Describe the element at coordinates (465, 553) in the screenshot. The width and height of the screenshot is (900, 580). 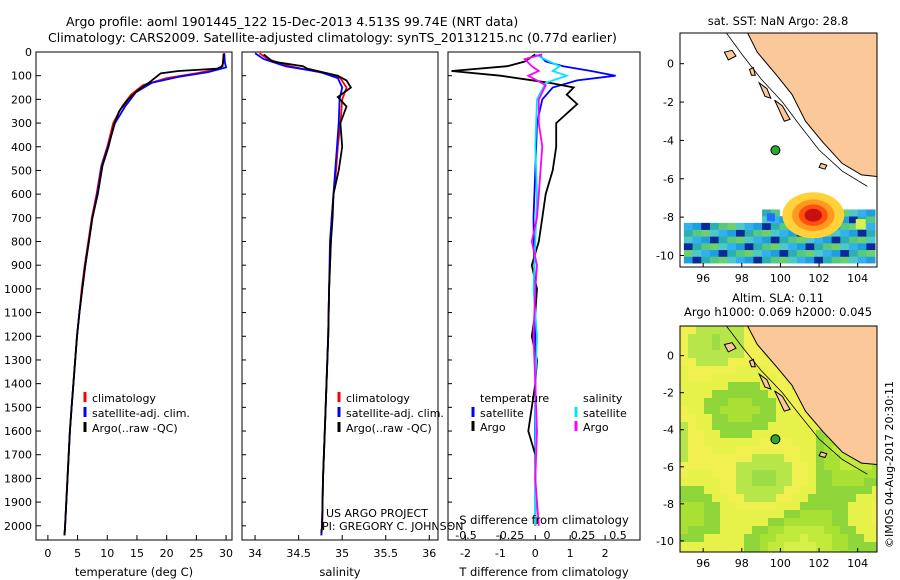
I see `x-tick-label: -2` at that location.